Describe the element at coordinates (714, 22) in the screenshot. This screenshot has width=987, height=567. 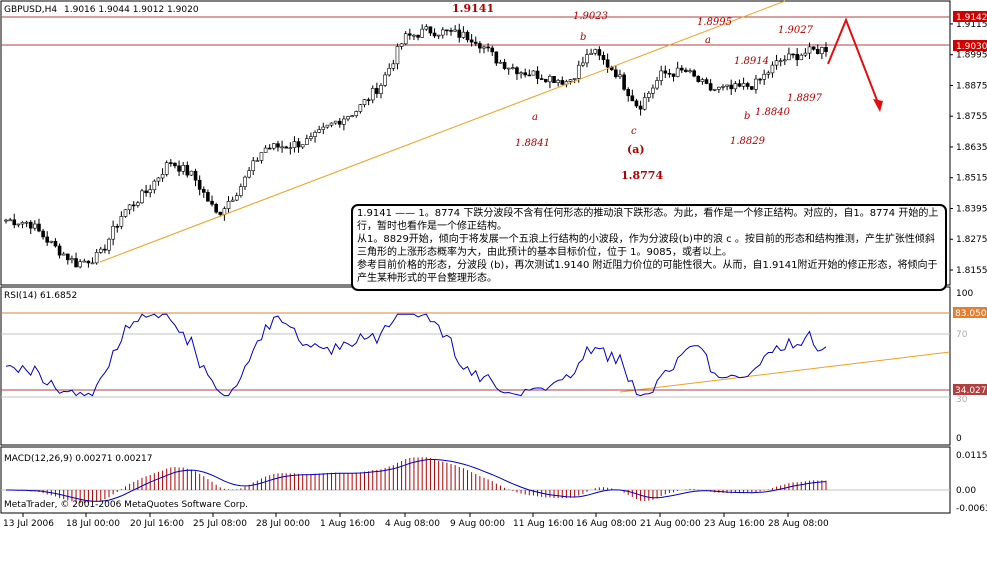
I see `annotation-1-8995: 1.8995` at that location.